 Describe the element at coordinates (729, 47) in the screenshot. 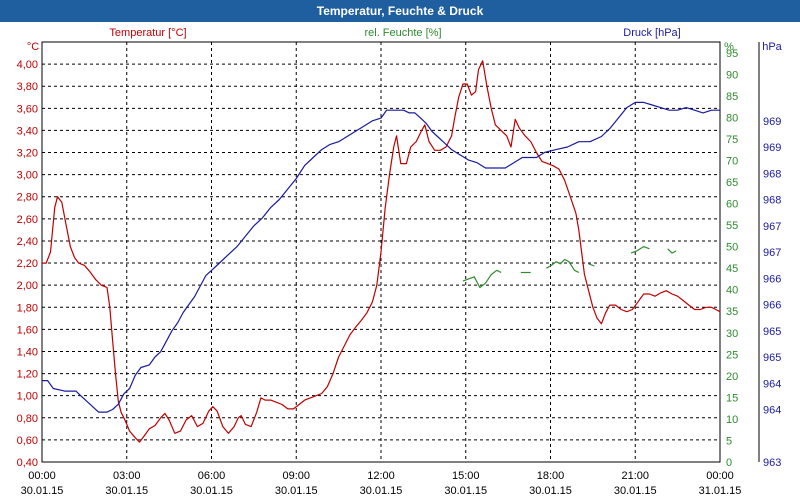

I see `humidity-unit-label: %` at that location.